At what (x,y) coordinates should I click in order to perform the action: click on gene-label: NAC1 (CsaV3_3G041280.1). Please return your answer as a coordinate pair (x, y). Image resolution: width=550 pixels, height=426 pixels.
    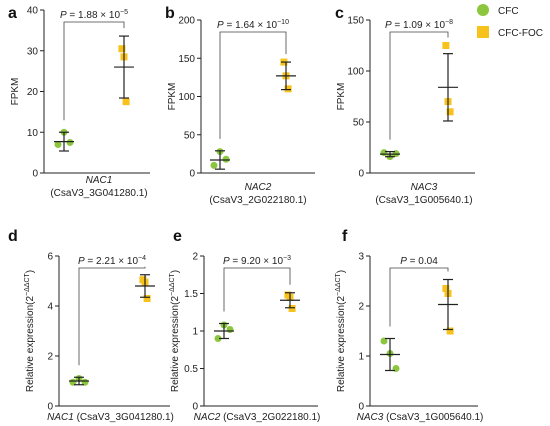
    Looking at the image, I should click on (110, 417).